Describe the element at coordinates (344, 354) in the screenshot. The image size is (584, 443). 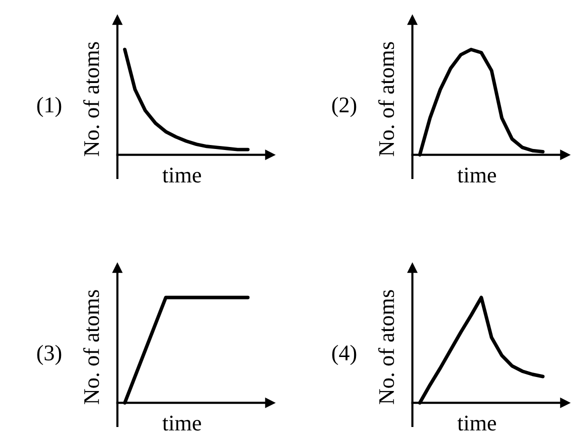
I see `text: (4)` at that location.